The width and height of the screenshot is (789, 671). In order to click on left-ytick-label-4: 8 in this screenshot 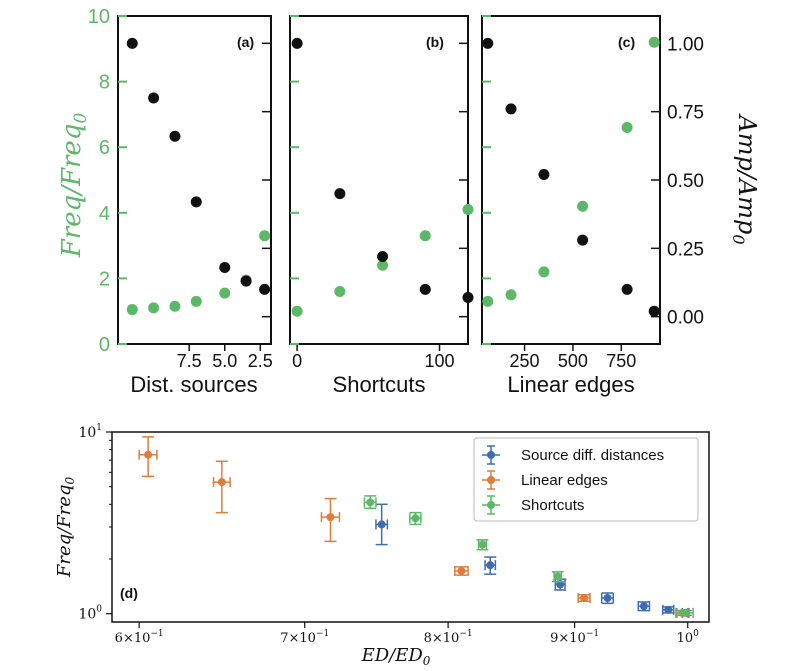, I will do `click(104, 83)`.